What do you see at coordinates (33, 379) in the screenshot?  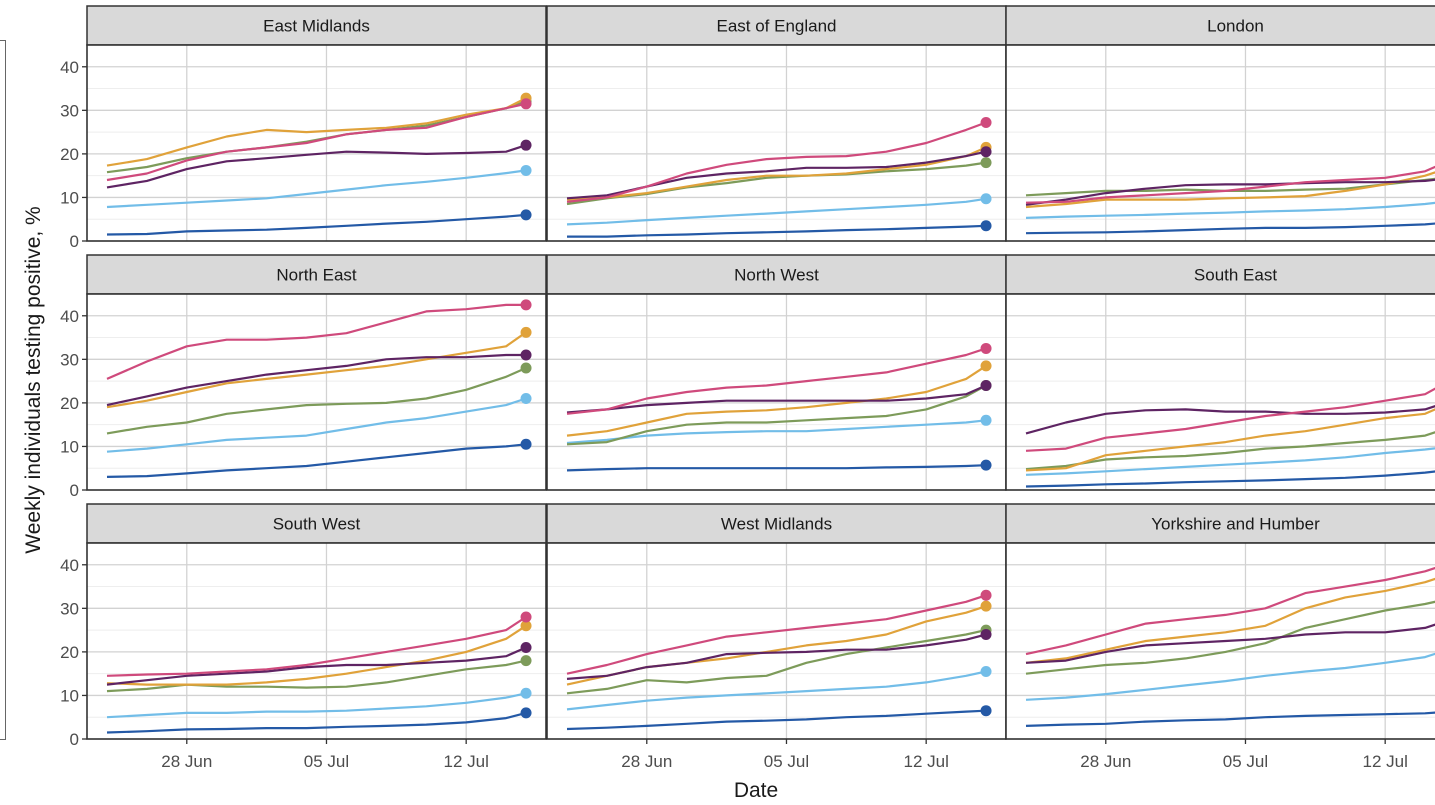 I see `y-axis-title: Weekly individuals testing positive, %` at bounding box center [33, 379].